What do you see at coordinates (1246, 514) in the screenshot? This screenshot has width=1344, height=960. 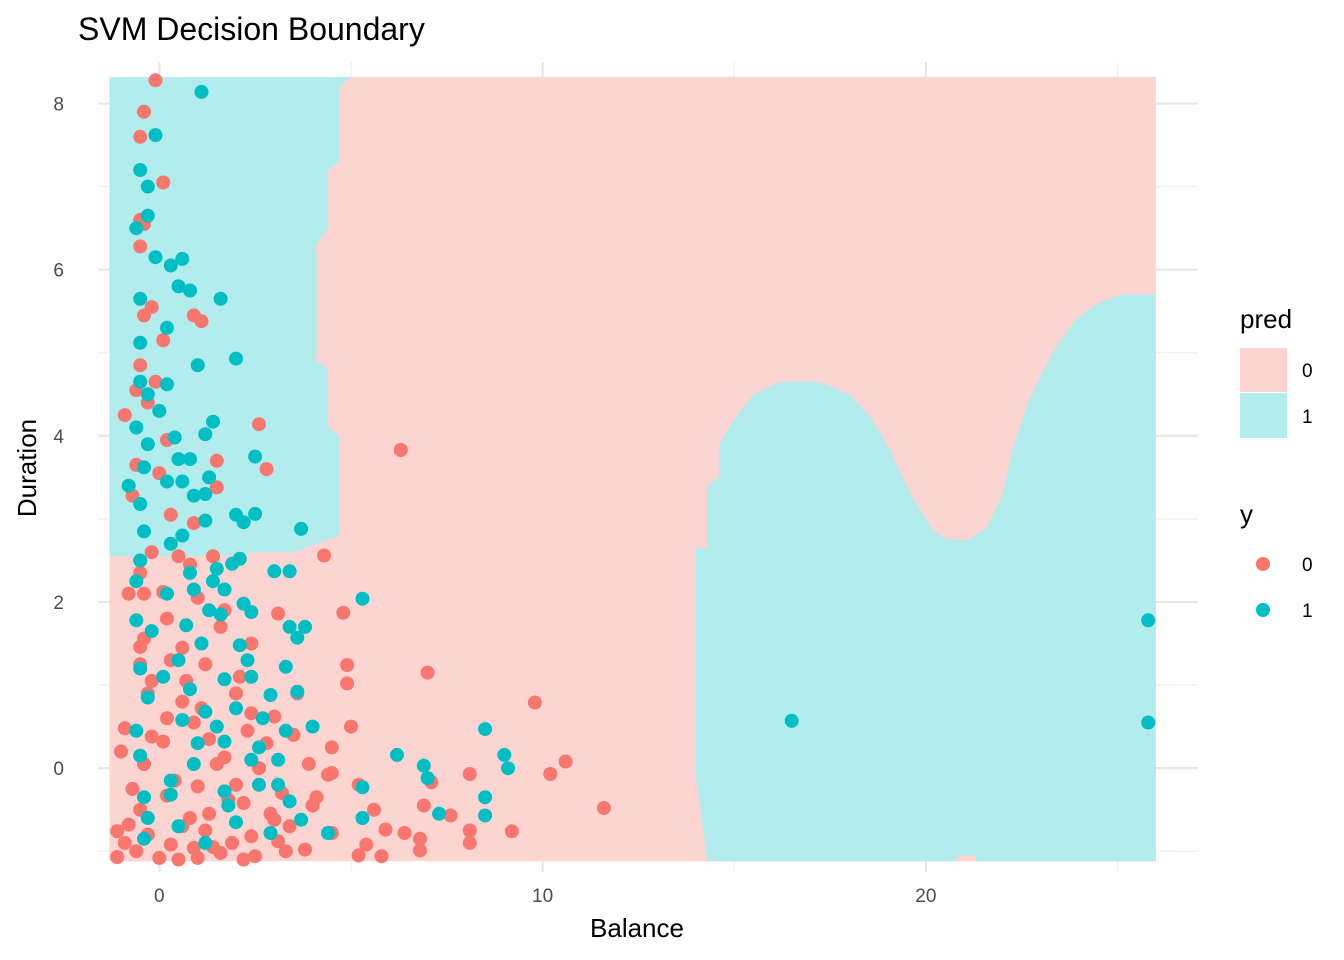 I see `legend-y-title: y` at bounding box center [1246, 514].